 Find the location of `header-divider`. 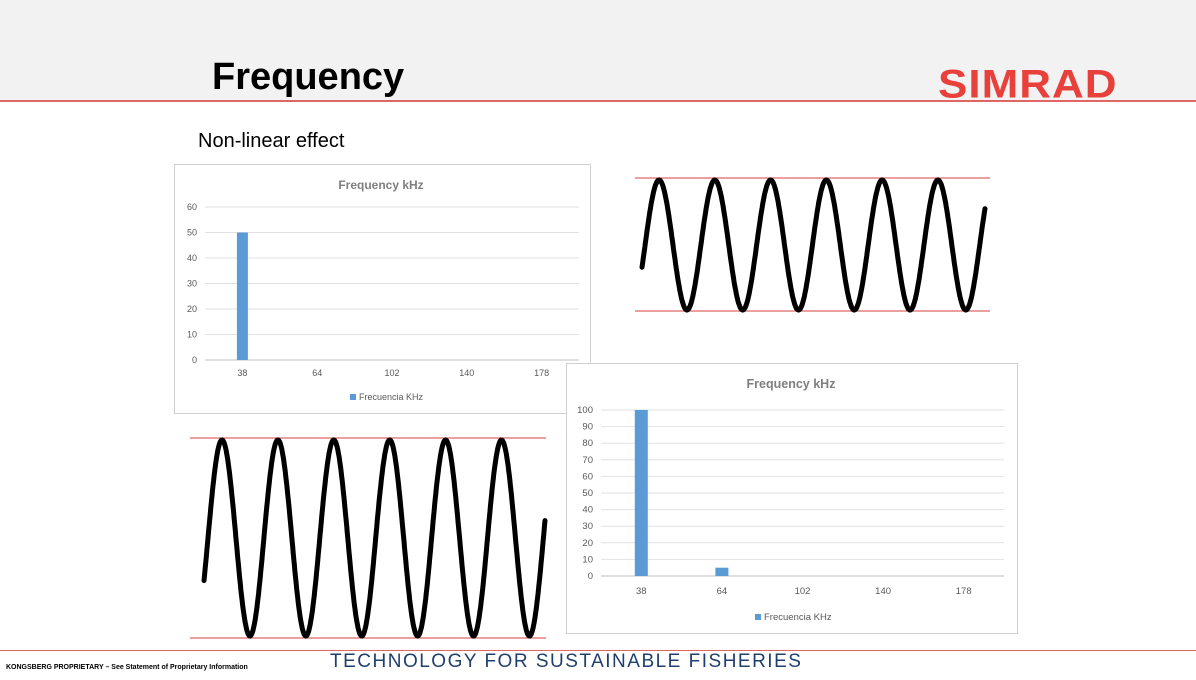

header-divider is located at coordinates (598, 101).